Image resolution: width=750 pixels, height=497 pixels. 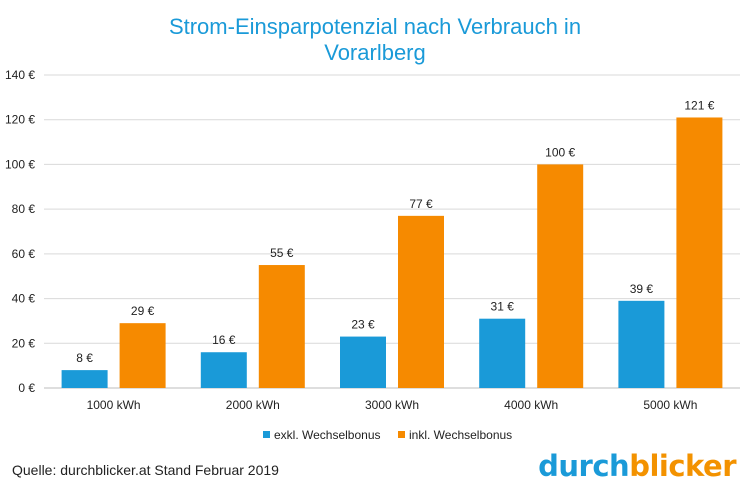 I want to click on x-axis-tick-labels: 1000 kWh 2000 kWh 3000 kWh 4000 kWh 5000 kWh, so click(x=392, y=405).